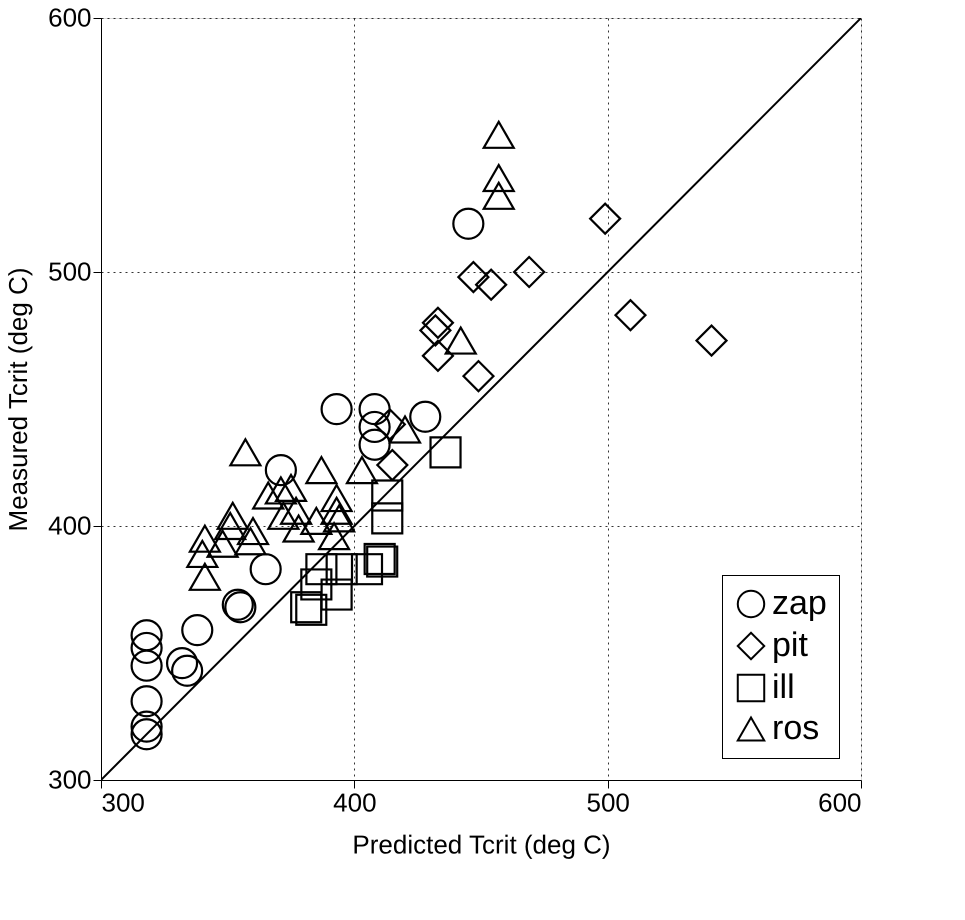 Image resolution: width=965 pixels, height=920 pixels. What do you see at coordinates (790, 645) in the screenshot?
I see `legend-label: pit` at bounding box center [790, 645].